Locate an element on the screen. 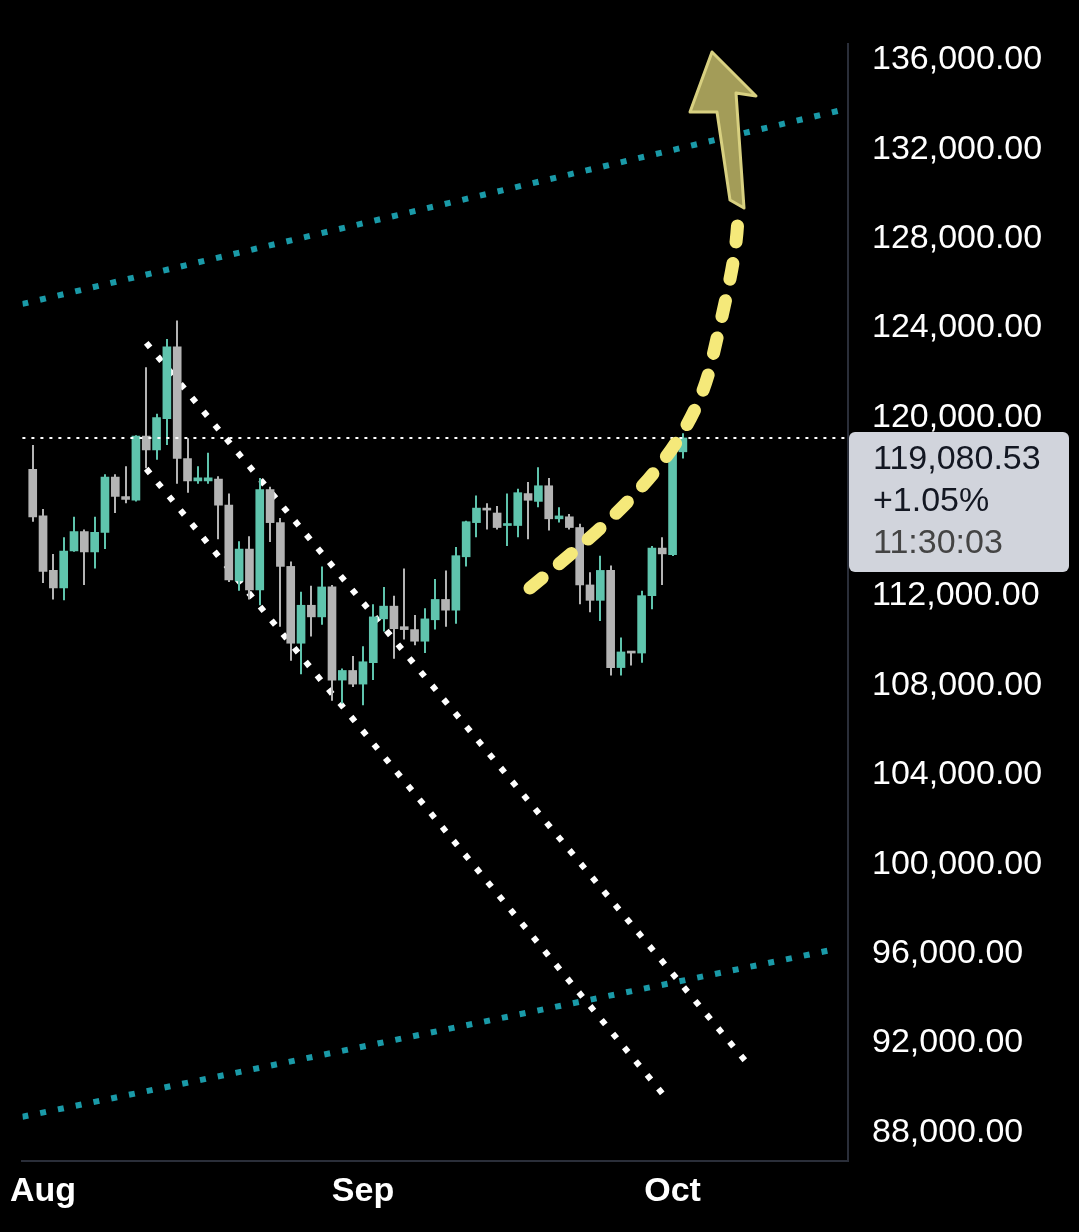 Image resolution: width=1079 pixels, height=1232 pixels. x-tick-label: Sep is located at coordinates (363, 1188).